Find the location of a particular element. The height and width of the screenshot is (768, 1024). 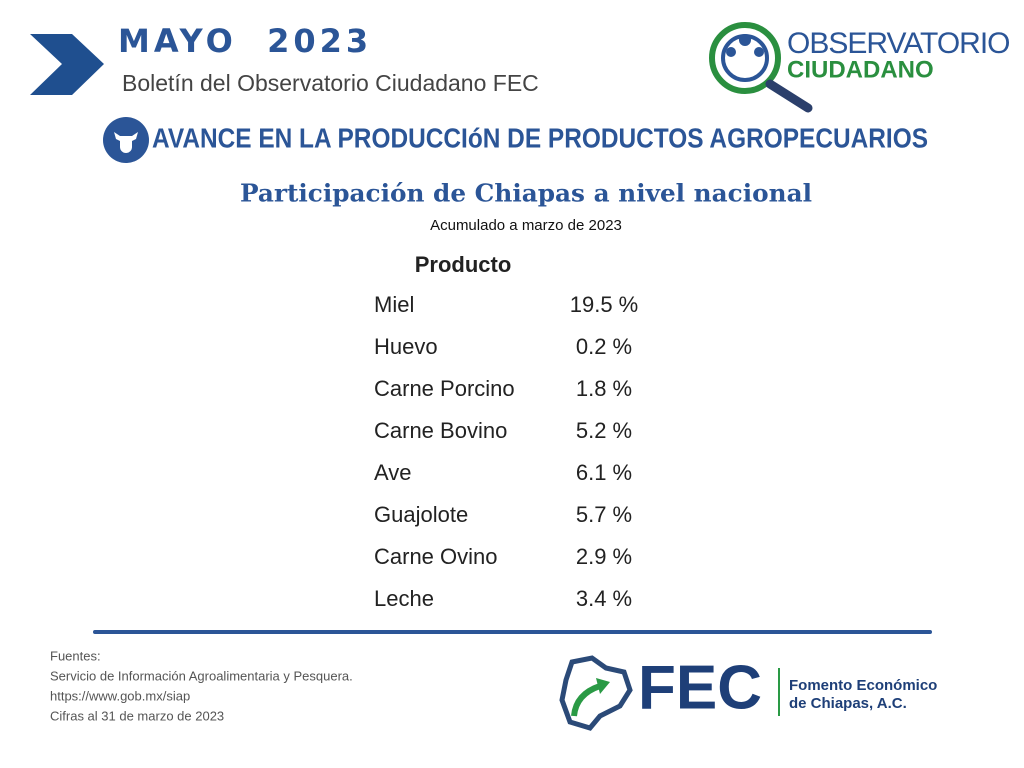

fec-logo: FEC Fomento Económico de Chiapas, A.C. is located at coordinates (748, 692).